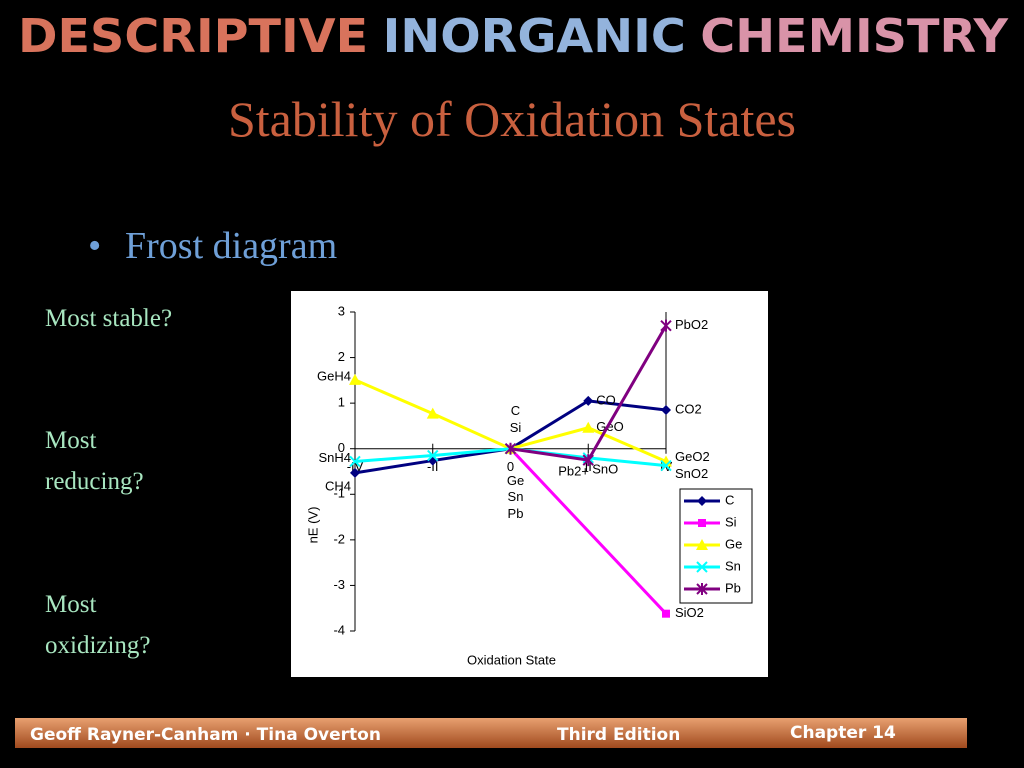  Describe the element at coordinates (511, 659) in the screenshot. I see `x-axis-title: Oxidation State` at that location.